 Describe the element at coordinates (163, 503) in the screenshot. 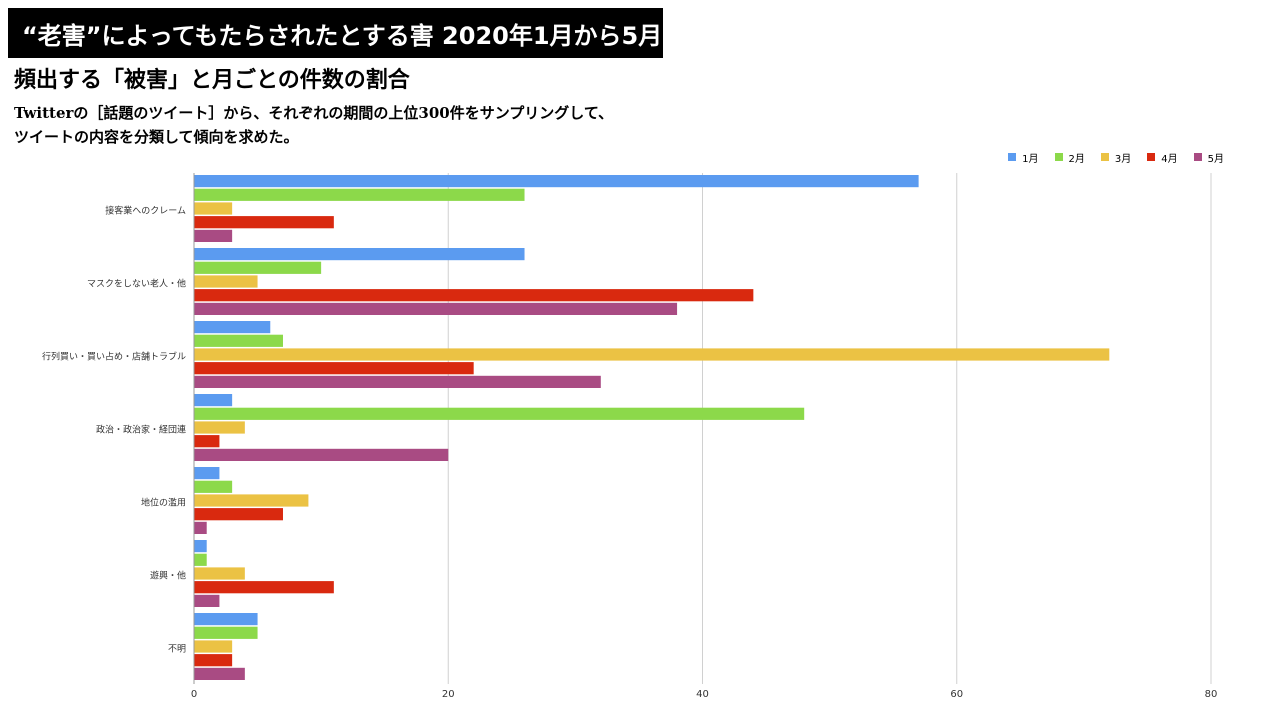

I see `category-label: 地位の濫用` at that location.